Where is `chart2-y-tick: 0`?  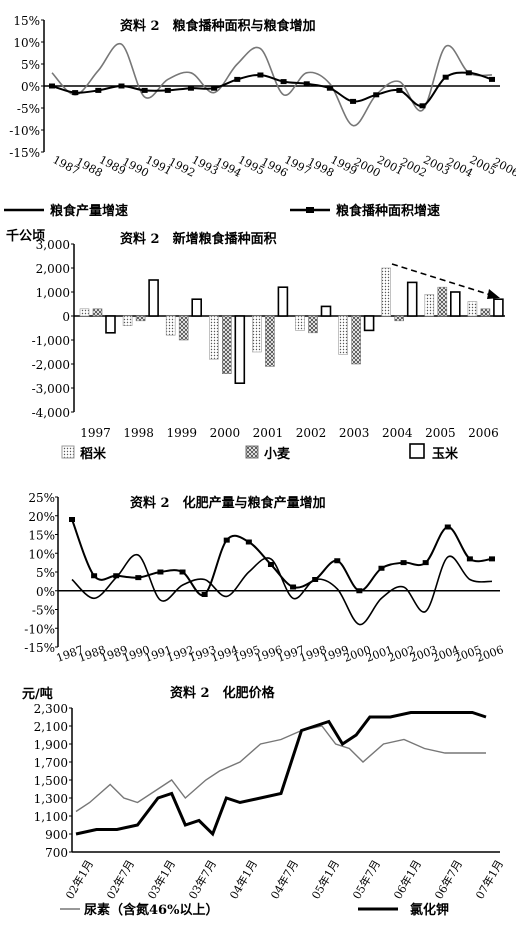
chart2-y-tick: 0 is located at coordinates (66, 317).